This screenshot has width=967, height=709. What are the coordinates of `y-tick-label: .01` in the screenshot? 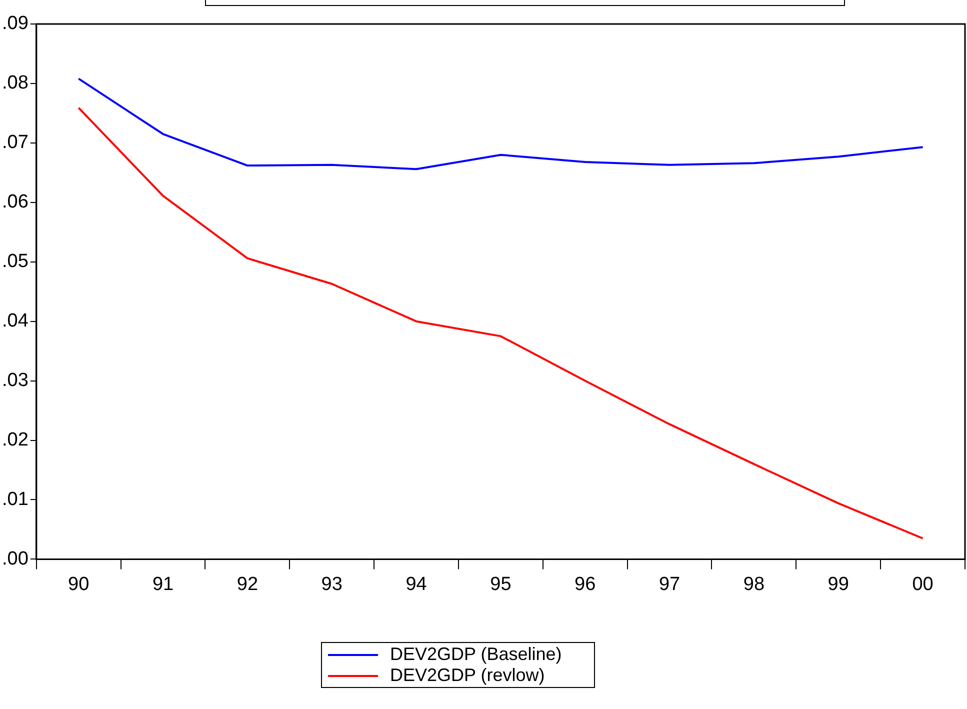 It's located at (15, 499).